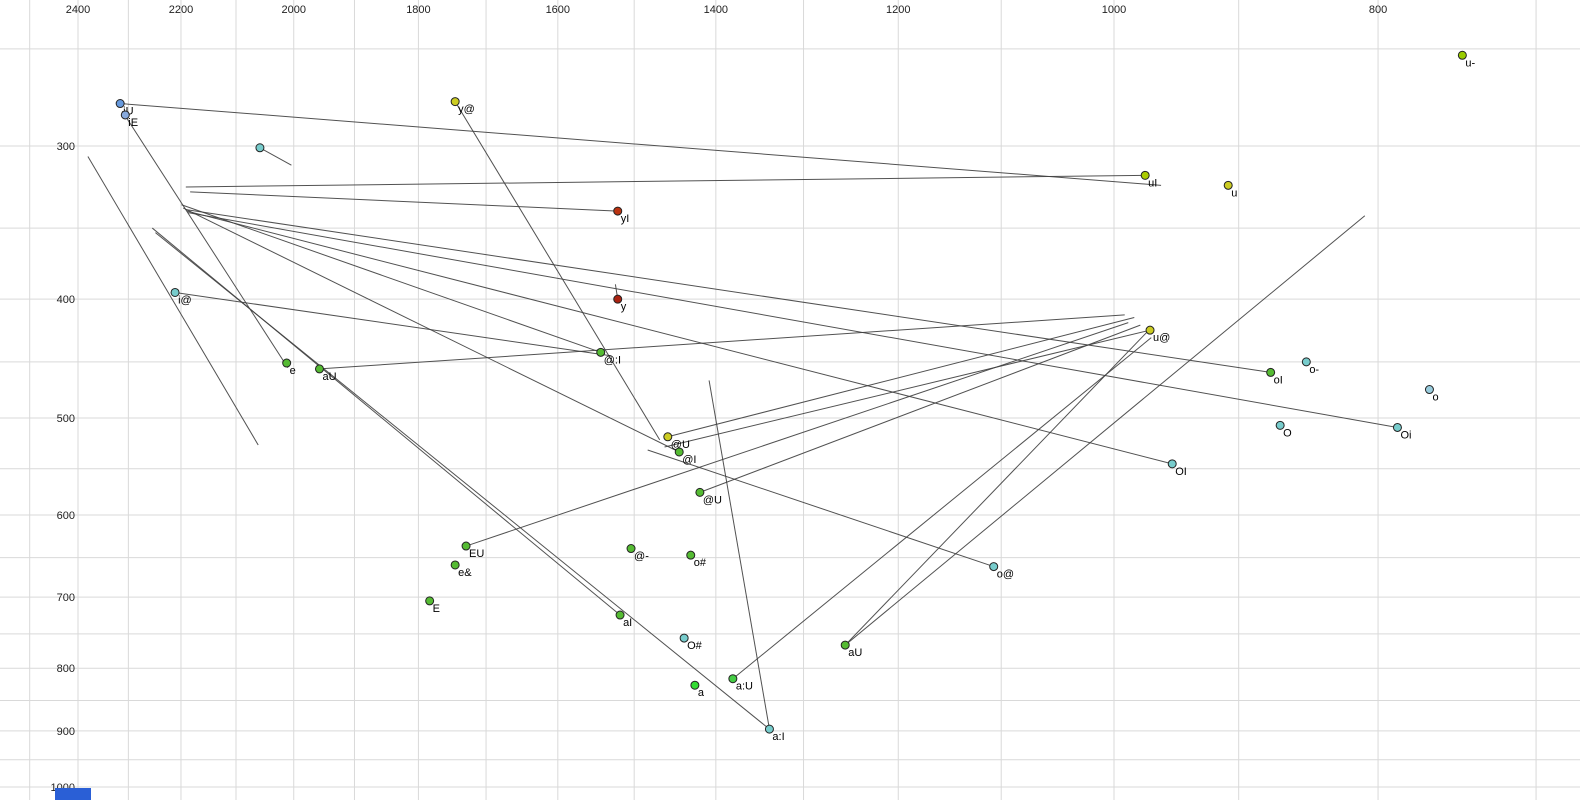 The width and height of the screenshot is (1580, 800). I want to click on point-label: @-, so click(641, 557).